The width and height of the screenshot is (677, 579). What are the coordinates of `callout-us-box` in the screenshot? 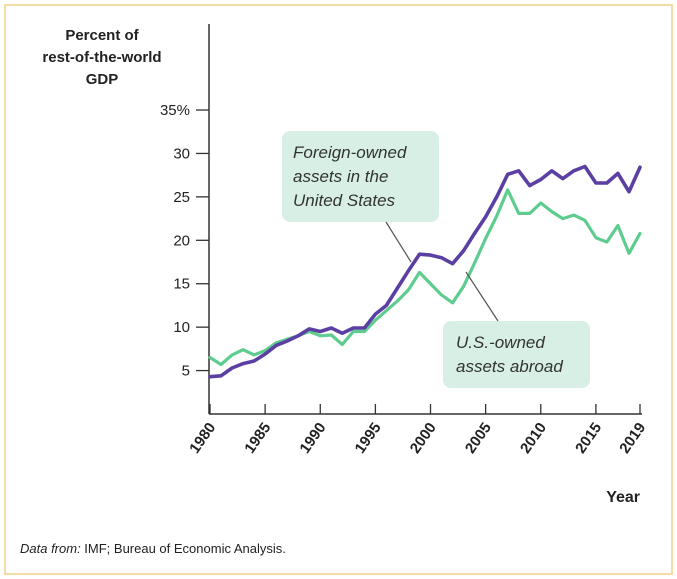 It's located at (516, 354).